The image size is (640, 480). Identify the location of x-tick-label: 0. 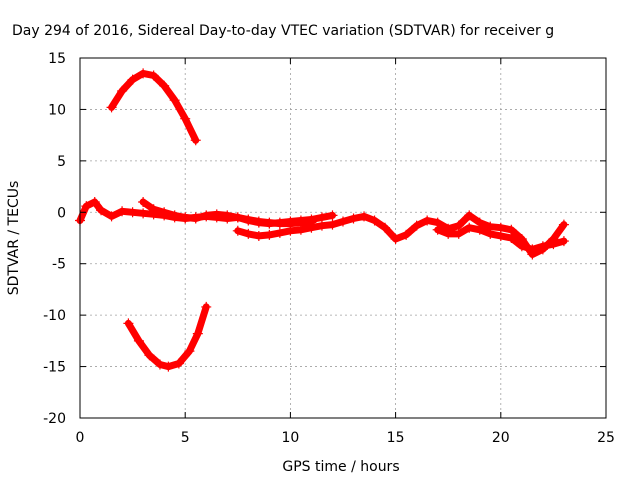
(80, 438).